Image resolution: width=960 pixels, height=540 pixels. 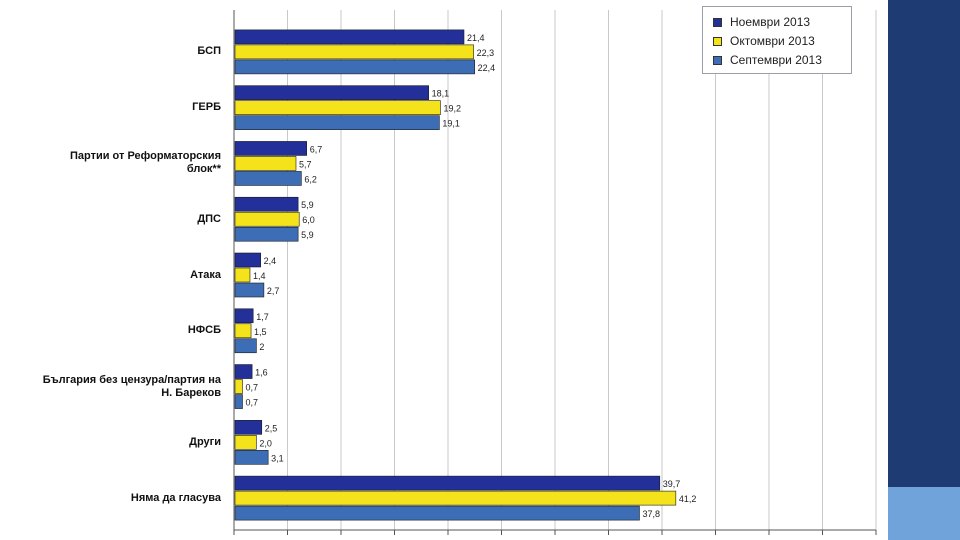 I want to click on category-label: НФСБ, so click(x=118, y=330).